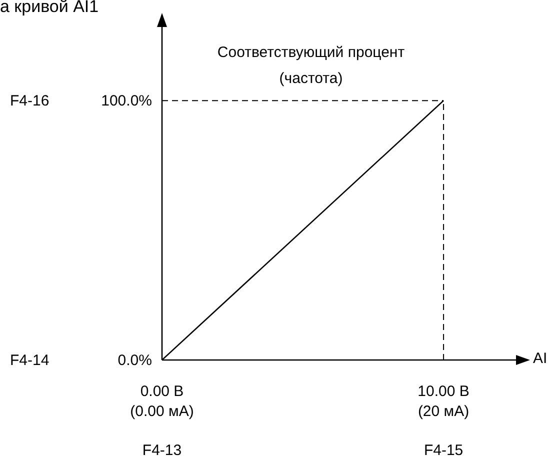 This screenshot has height=459, width=556. Describe the element at coordinates (444, 411) in the screenshot. I see `text: (20 мА)` at that location.